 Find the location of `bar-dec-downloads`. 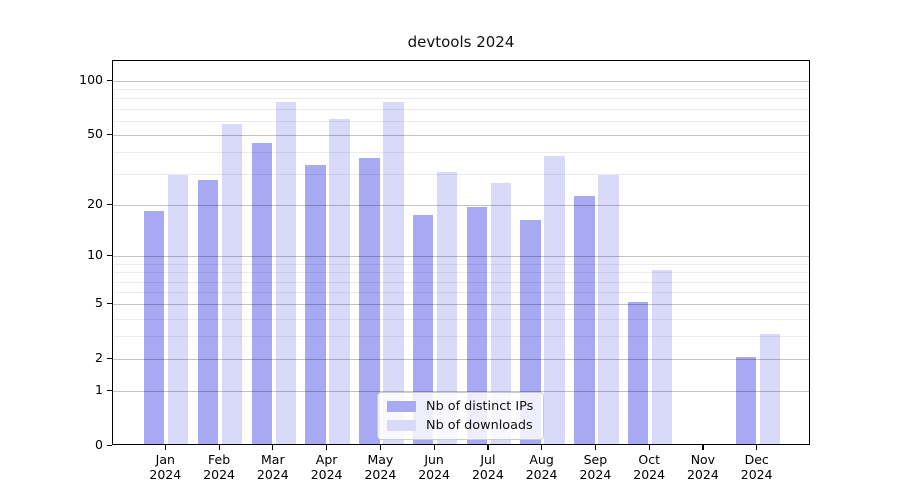

bar-dec-downloads is located at coordinates (769, 389).